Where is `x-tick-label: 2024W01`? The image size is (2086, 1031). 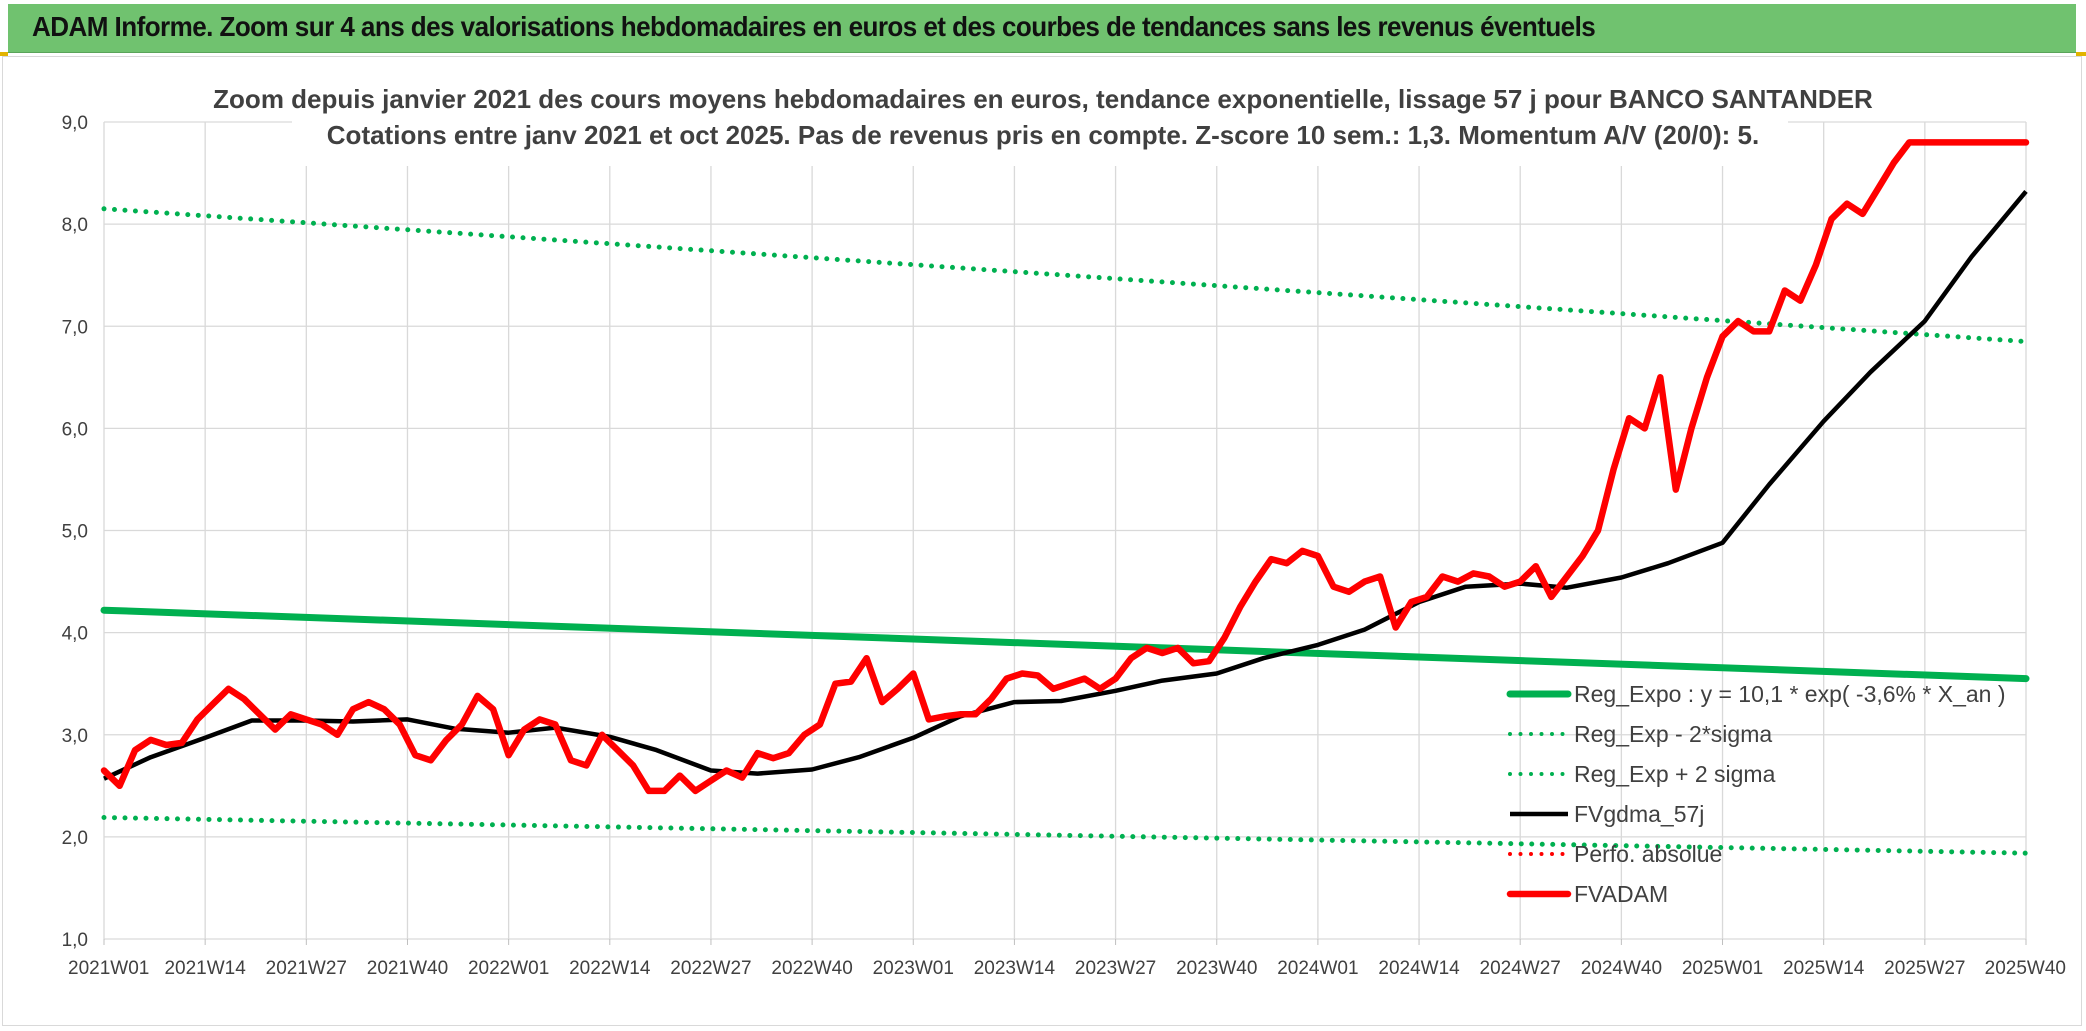
x-tick-label: 2024W01 is located at coordinates (1317, 968).